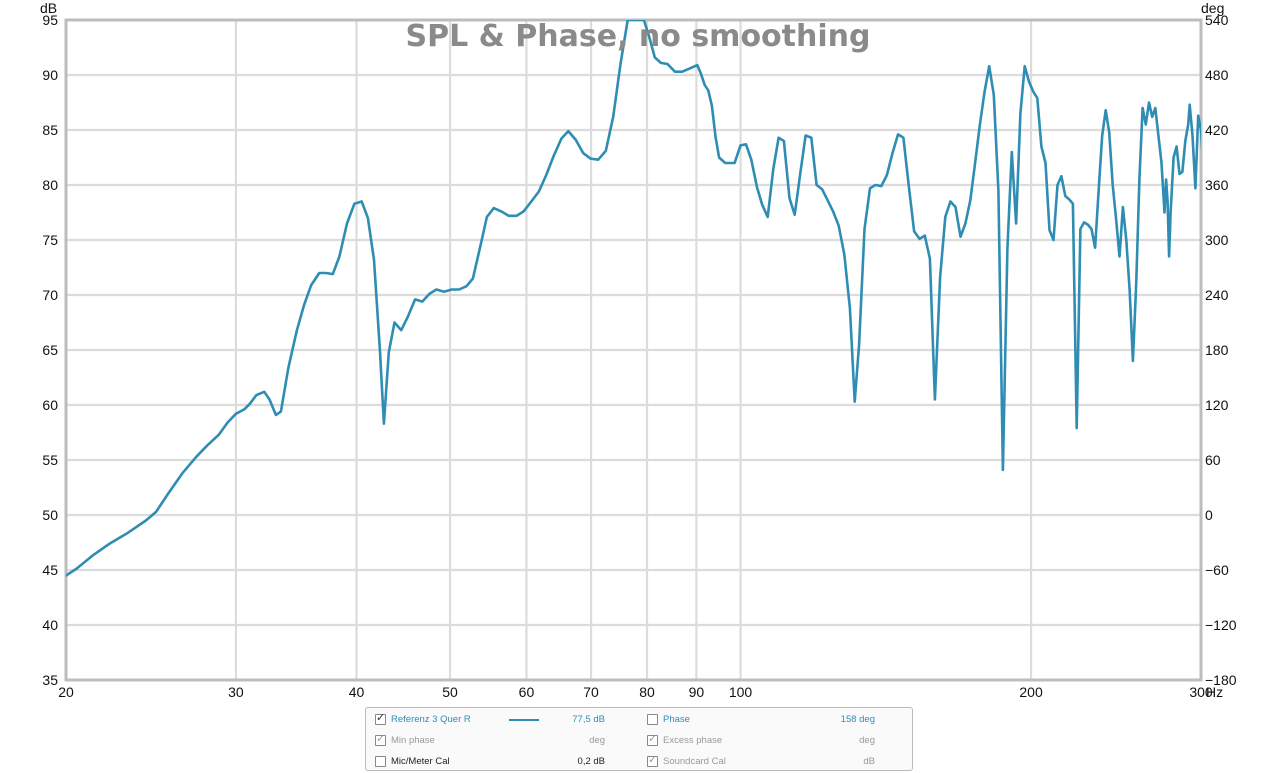 Image resolution: width=1280 pixels, height=773 pixels. I want to click on legend-value: 0,2 dB, so click(591, 761).